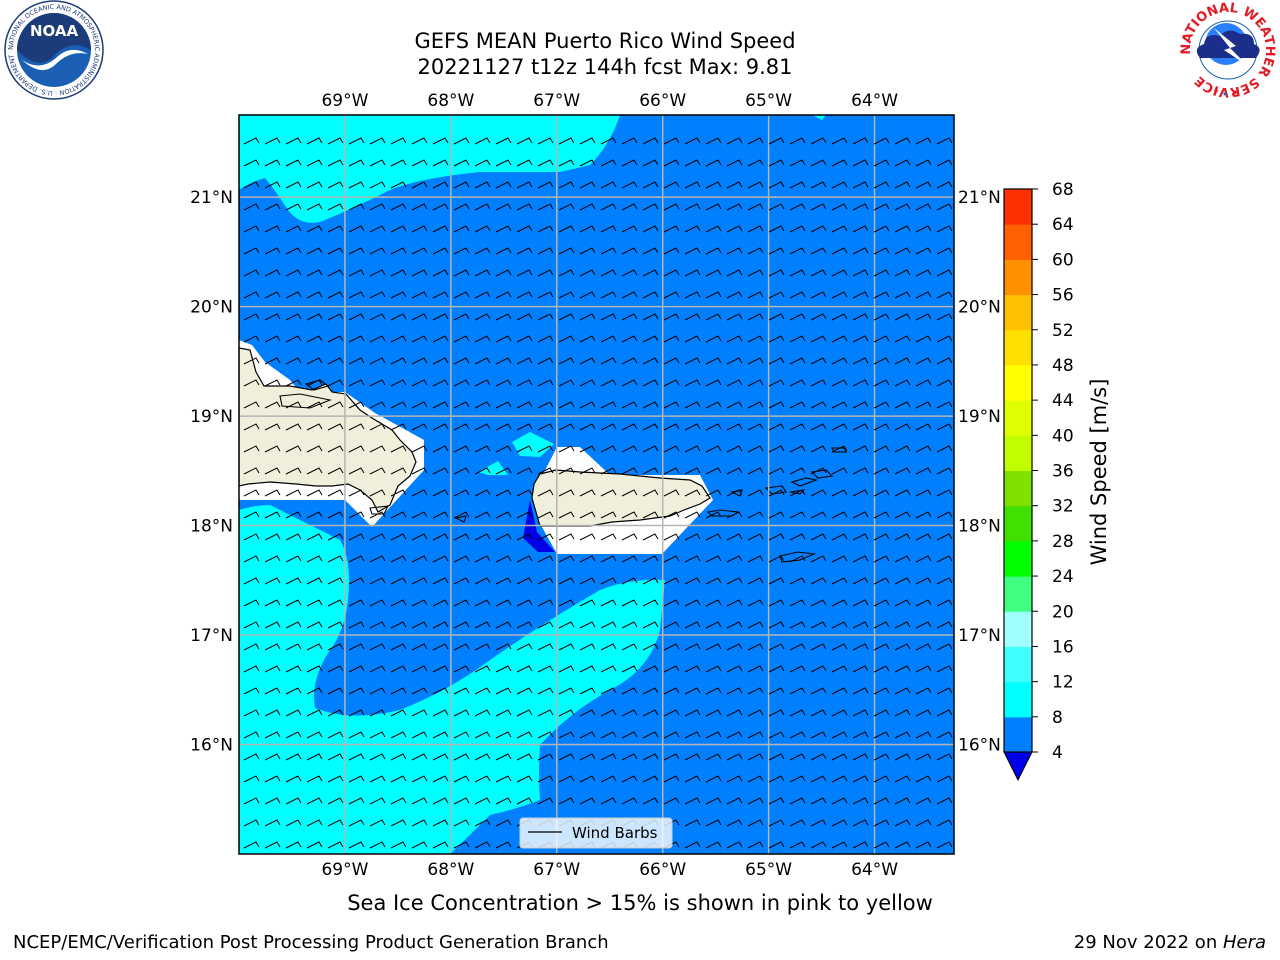 This screenshot has width=1280, height=960. Describe the element at coordinates (211, 636) in the screenshot. I see `left-lat-tick-label: 17°N` at that location.